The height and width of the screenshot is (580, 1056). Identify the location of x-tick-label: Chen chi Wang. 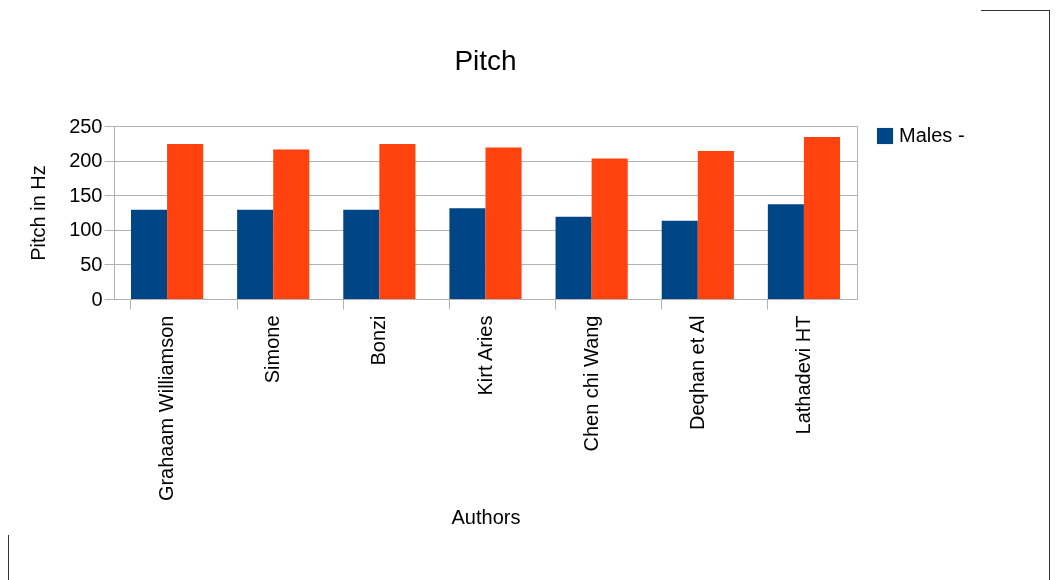
(590, 383).